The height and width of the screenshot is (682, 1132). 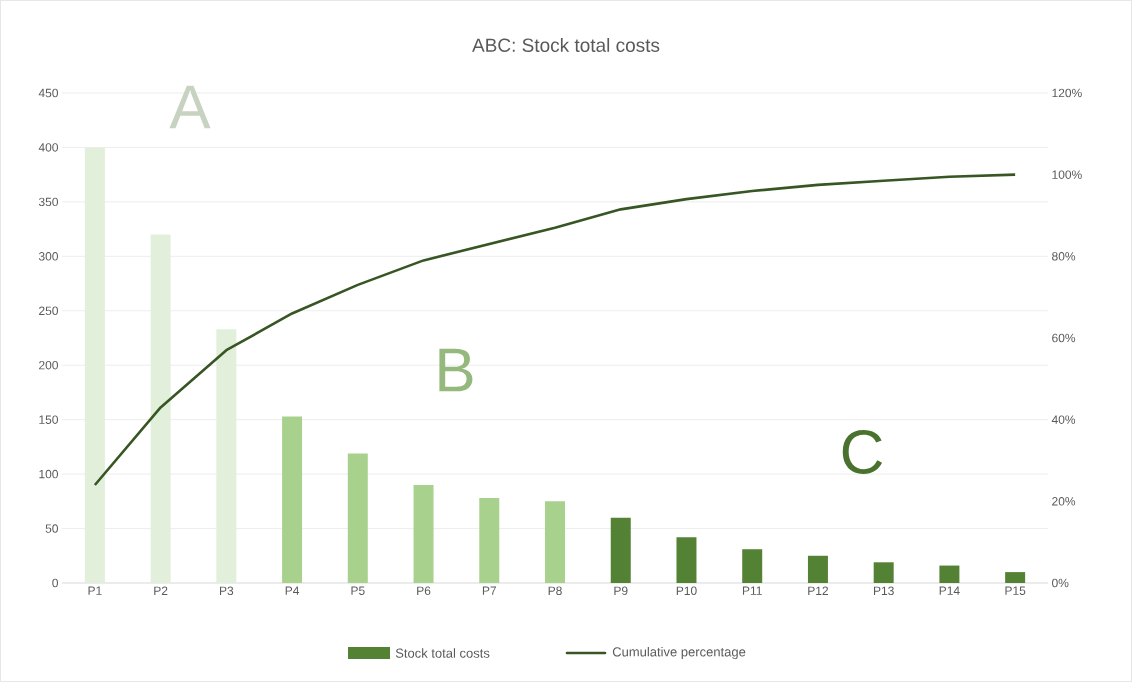 I want to click on x-tick-label: P10, so click(x=686, y=591).